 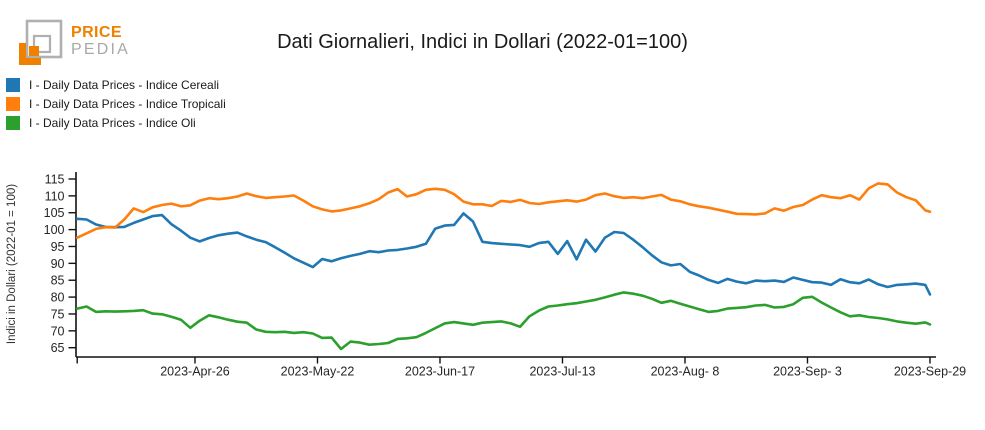 I want to click on y-tick-label: 80, so click(x=58, y=298).